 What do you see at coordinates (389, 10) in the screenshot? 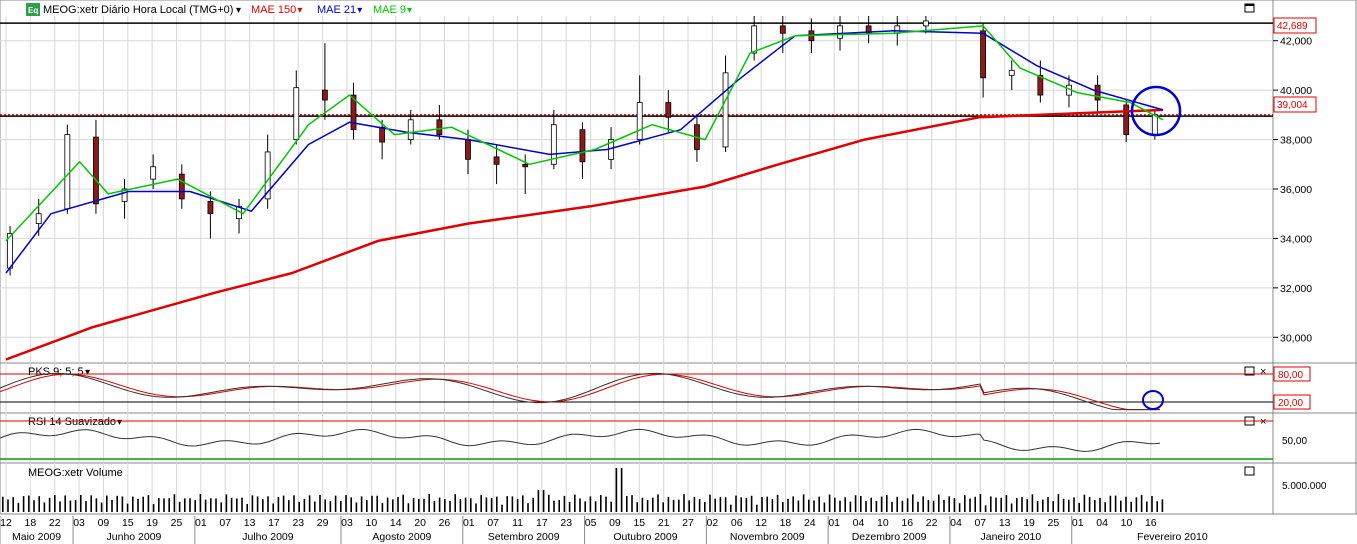
I see `indicator-label: MAE 9` at bounding box center [389, 10].